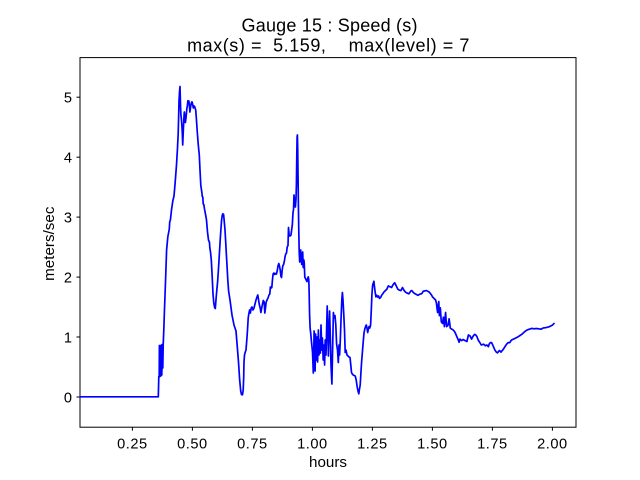 This screenshot has width=640, height=480. I want to click on svg-text: 3, so click(68, 218).